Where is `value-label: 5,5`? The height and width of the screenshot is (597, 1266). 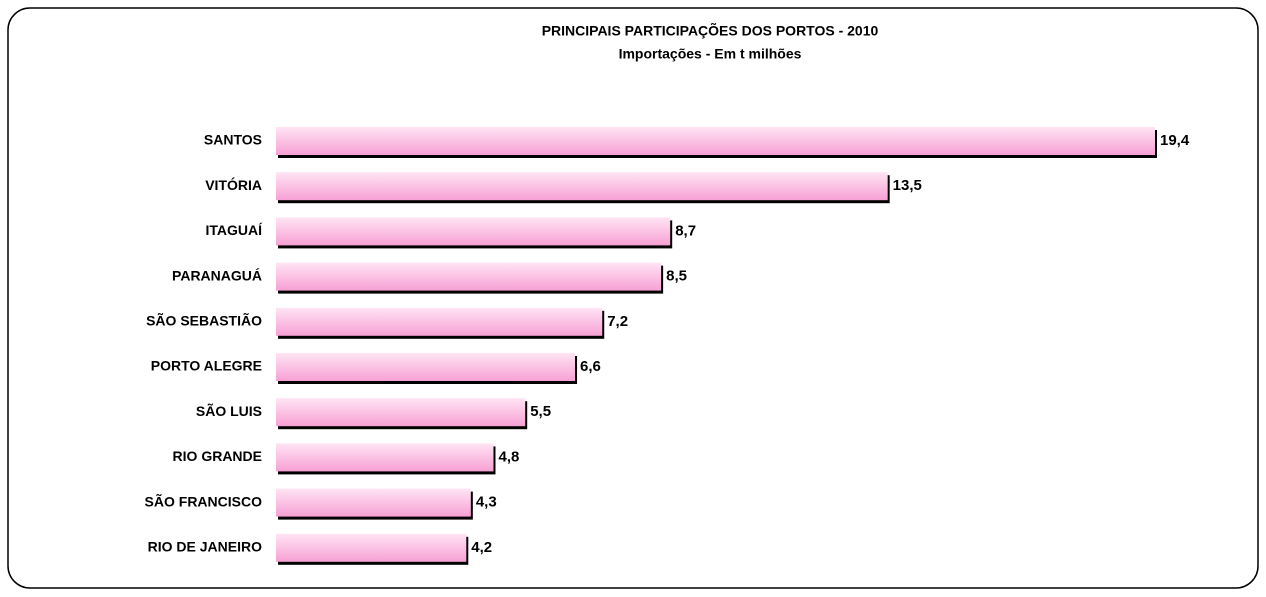 value-label: 5,5 is located at coordinates (540, 411).